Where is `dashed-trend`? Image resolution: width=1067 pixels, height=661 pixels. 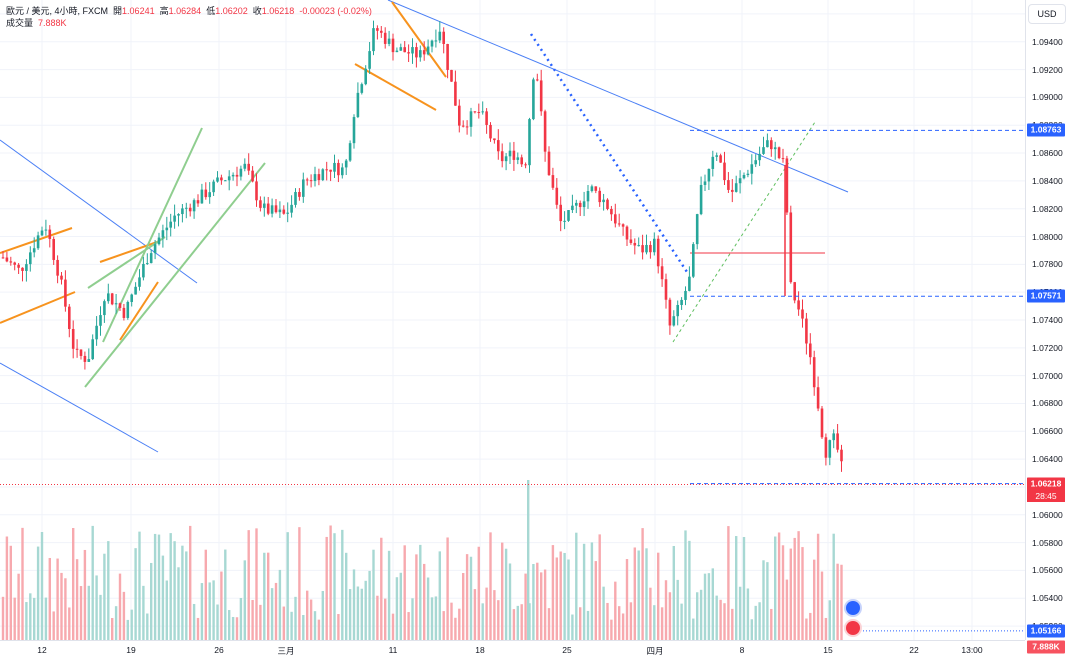
dashed-trend is located at coordinates (744, 232).